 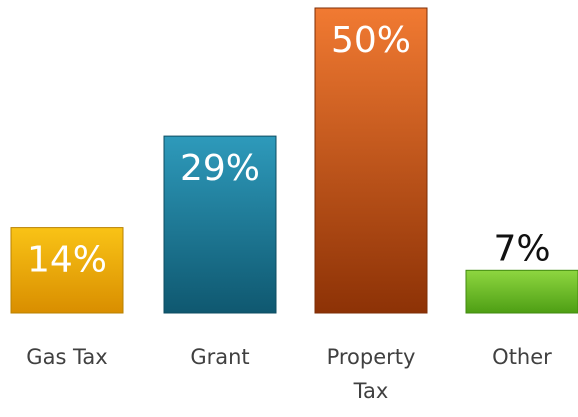 What do you see at coordinates (220, 224) in the screenshot?
I see `bar-grant` at bounding box center [220, 224].